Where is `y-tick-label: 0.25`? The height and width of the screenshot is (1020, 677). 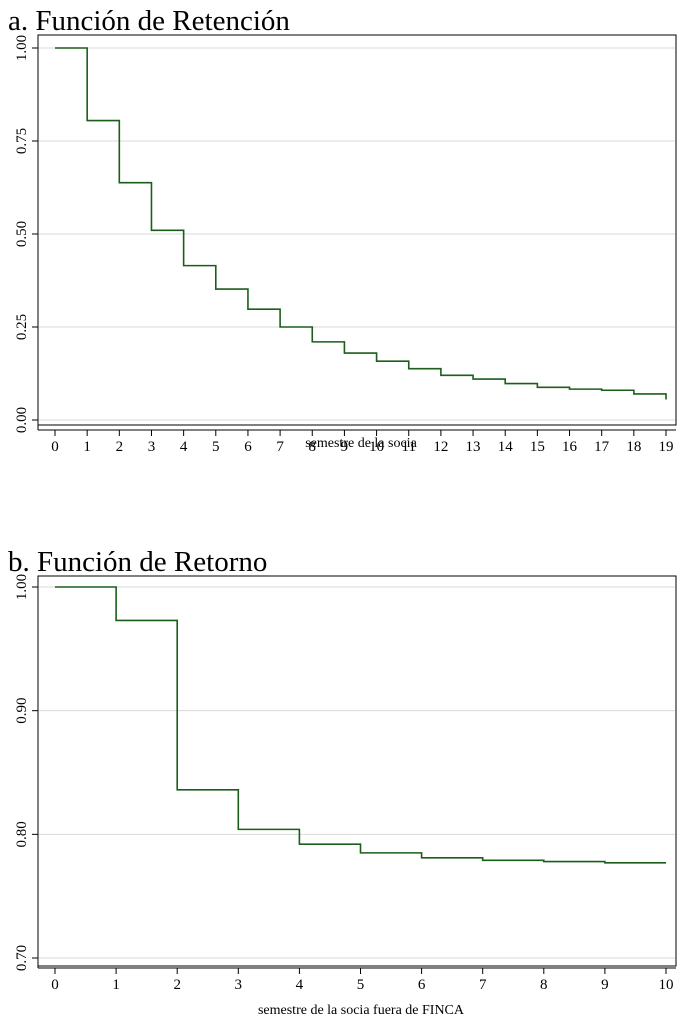 y-tick-label: 0.25 is located at coordinates (22, 327).